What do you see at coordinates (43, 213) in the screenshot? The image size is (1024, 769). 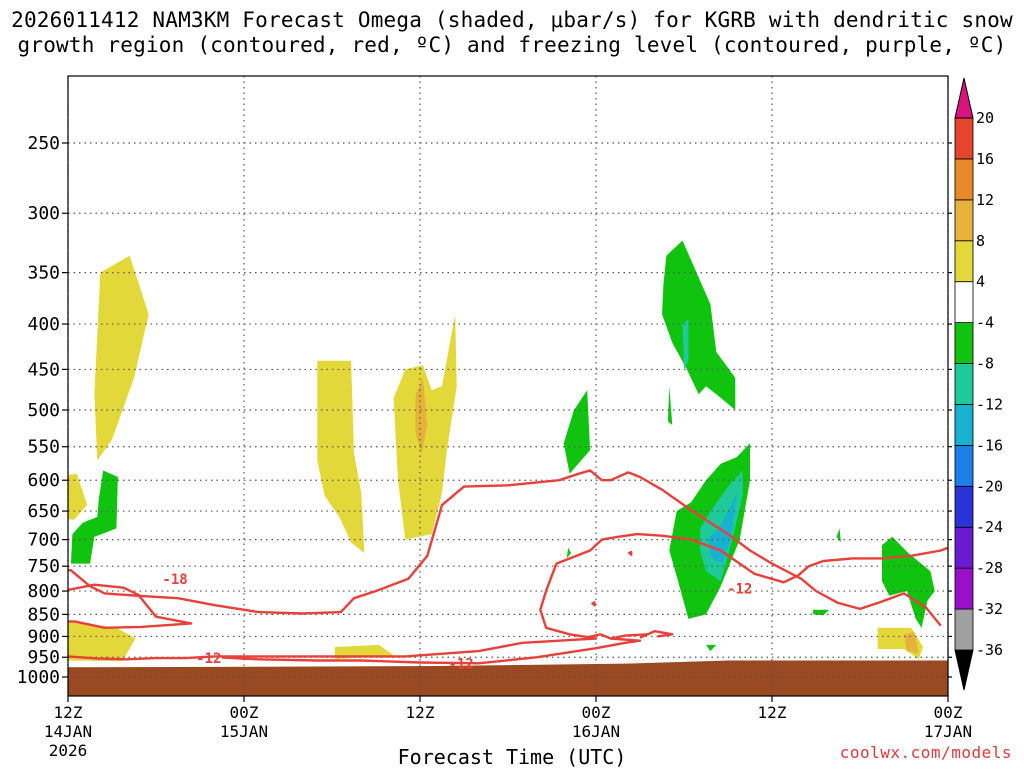 I see `y-tick-label: 300` at bounding box center [43, 213].